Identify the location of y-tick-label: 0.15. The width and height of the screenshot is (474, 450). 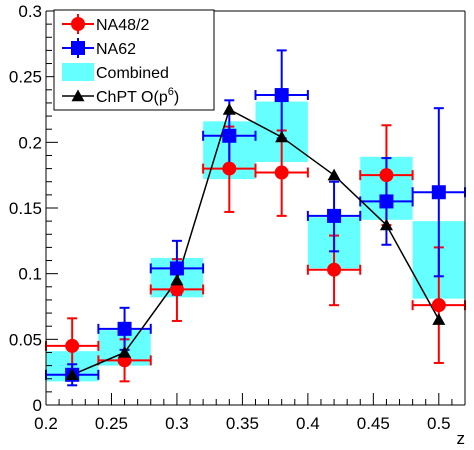
(25, 208).